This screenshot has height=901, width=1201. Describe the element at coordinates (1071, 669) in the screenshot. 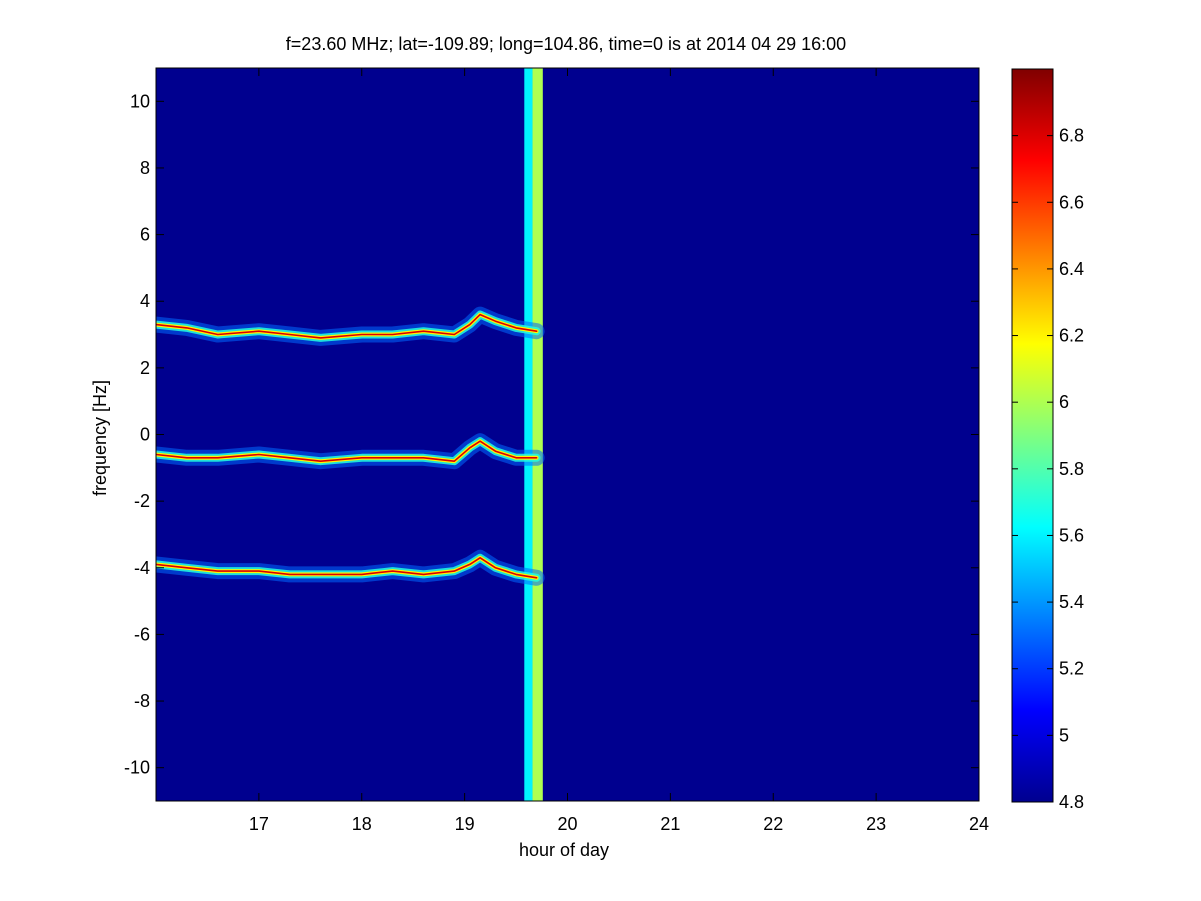

I see `colorbar-tick-label: 5.2` at that location.